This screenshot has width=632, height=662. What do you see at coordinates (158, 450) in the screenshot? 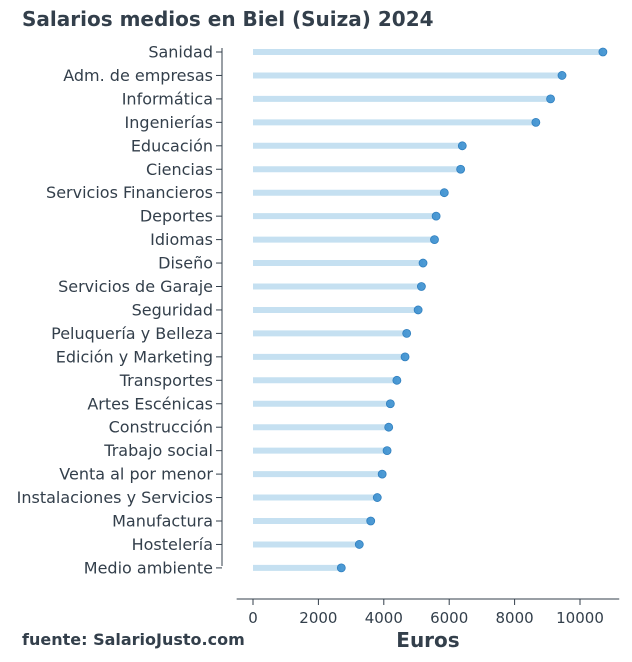
I see `category-label: Trabajo social` at bounding box center [158, 450].